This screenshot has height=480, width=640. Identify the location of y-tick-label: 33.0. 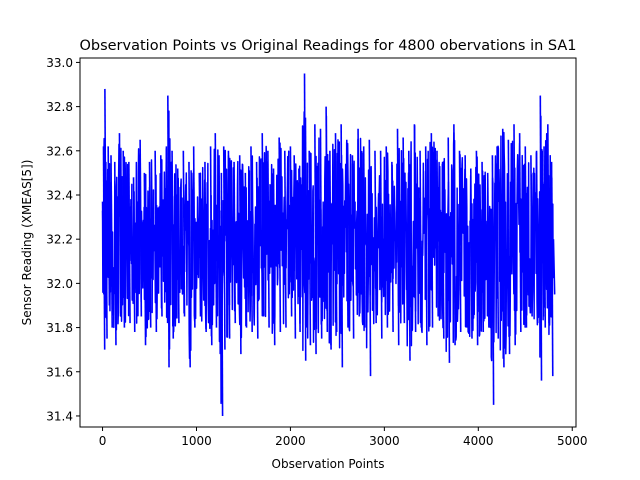
(59, 63).